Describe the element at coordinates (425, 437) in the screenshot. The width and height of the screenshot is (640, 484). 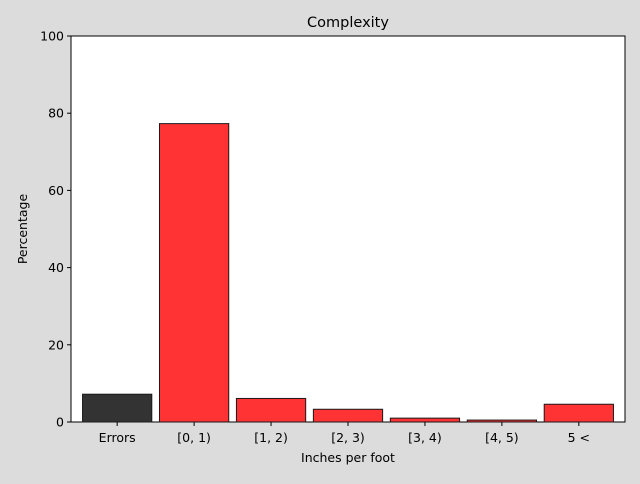
I see `x-tick-label: [3, 4)` at that location.